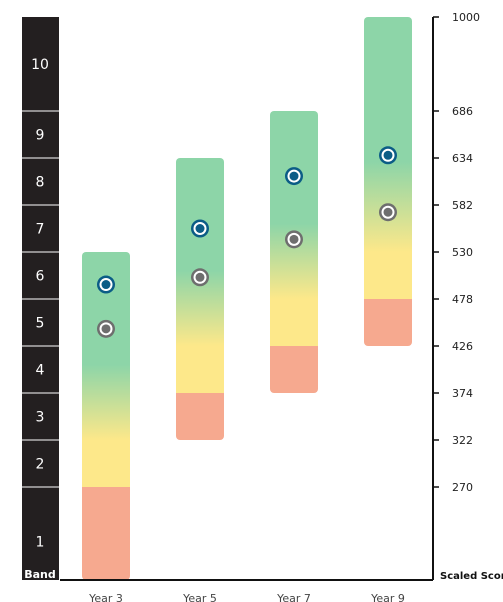 The width and height of the screenshot is (503, 602). Describe the element at coordinates (471, 576) in the screenshot. I see `score-axis-title: Scaled Score` at that location.